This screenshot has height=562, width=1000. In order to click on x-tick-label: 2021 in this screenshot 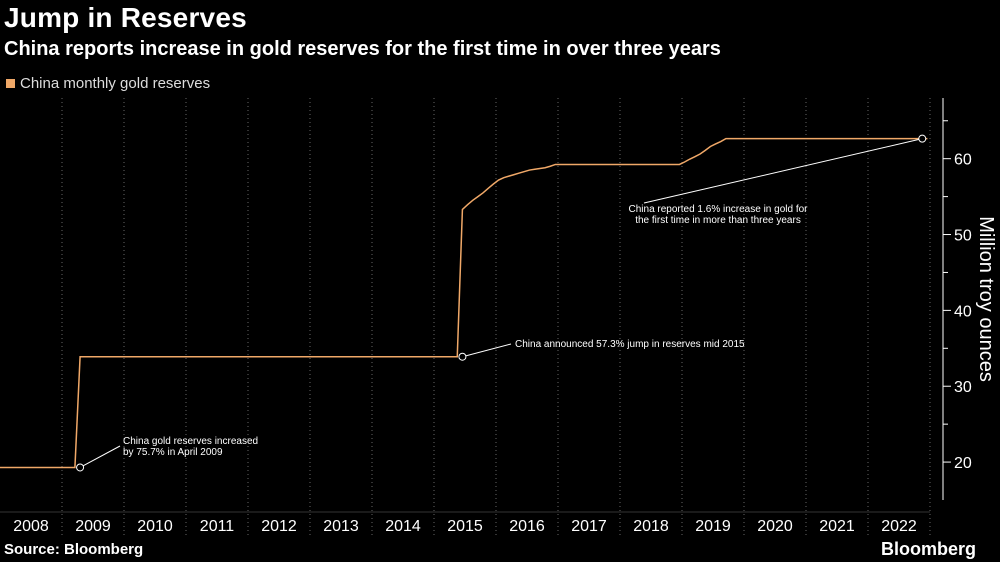, I will do `click(837, 526)`.